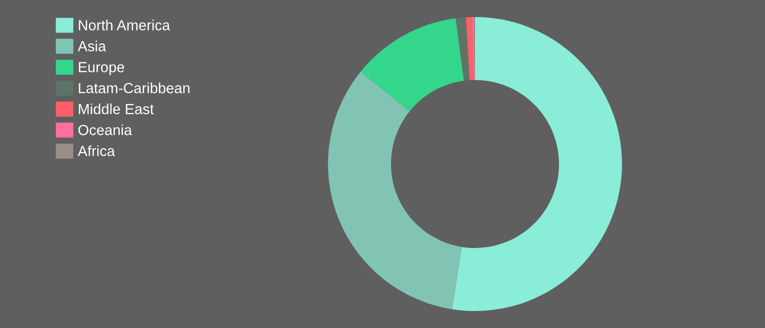 The width and height of the screenshot is (765, 328). Describe the element at coordinates (124, 25) in the screenshot. I see `legend-label: North America` at that location.